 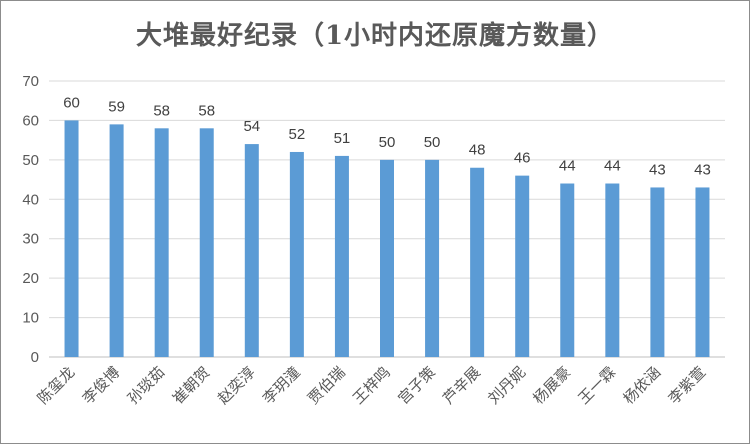 I want to click on y-tick-label: 70, so click(x=30, y=81).